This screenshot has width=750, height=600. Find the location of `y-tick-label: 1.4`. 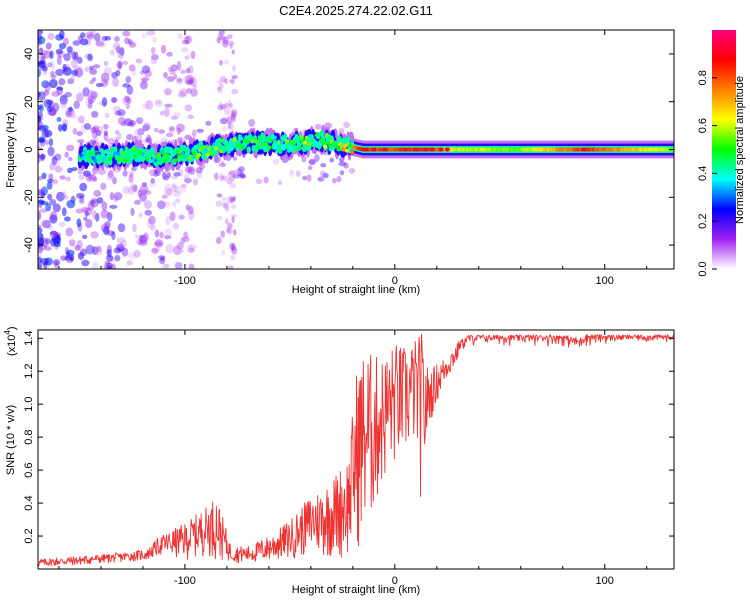

y-tick-label: 1.4 is located at coordinates (29, 338).